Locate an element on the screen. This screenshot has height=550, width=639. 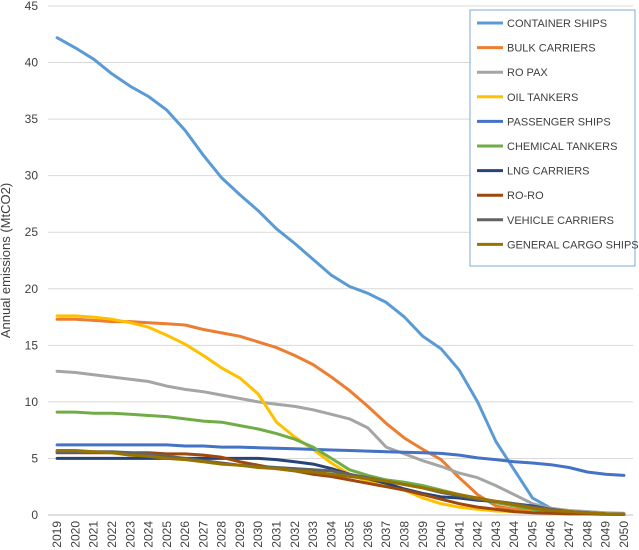
y-tick-label: 10 is located at coordinates (32, 402).